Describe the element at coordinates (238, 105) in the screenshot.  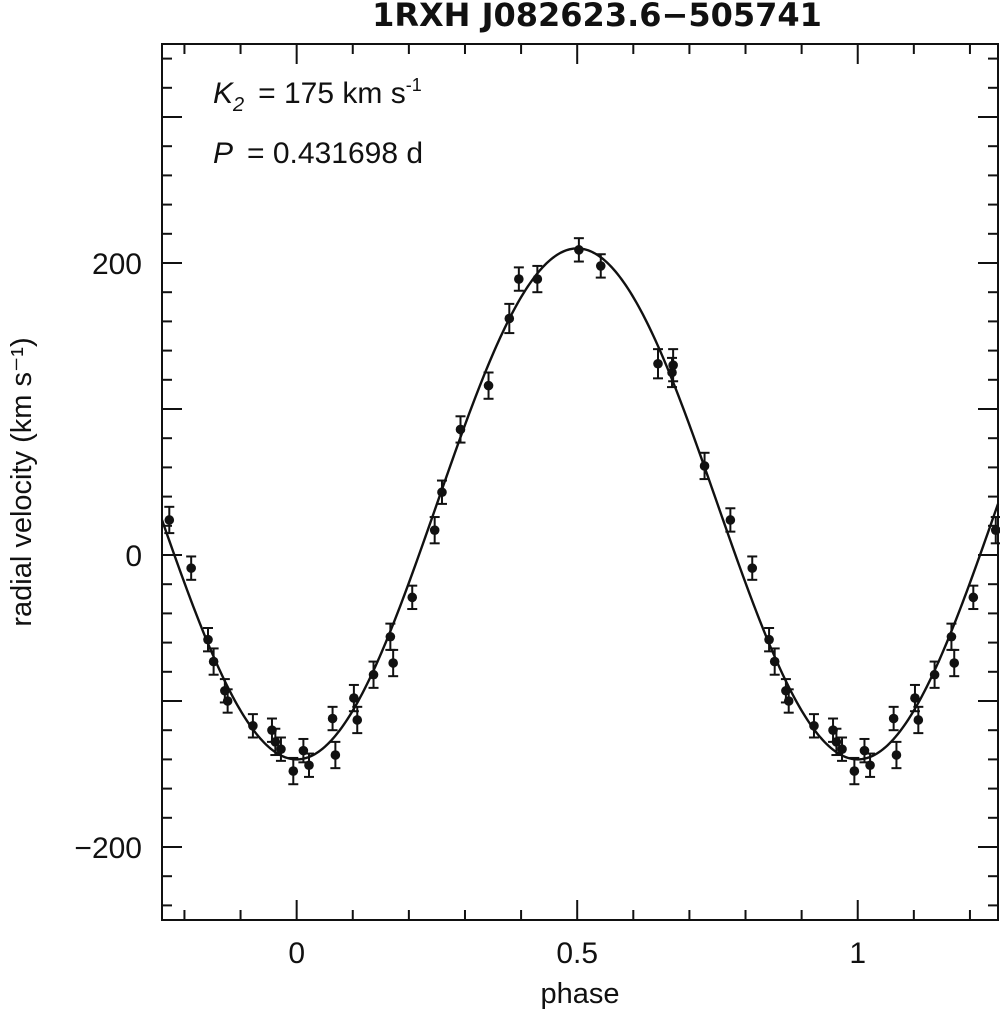
I see `k2-subscript: 2` at that location.